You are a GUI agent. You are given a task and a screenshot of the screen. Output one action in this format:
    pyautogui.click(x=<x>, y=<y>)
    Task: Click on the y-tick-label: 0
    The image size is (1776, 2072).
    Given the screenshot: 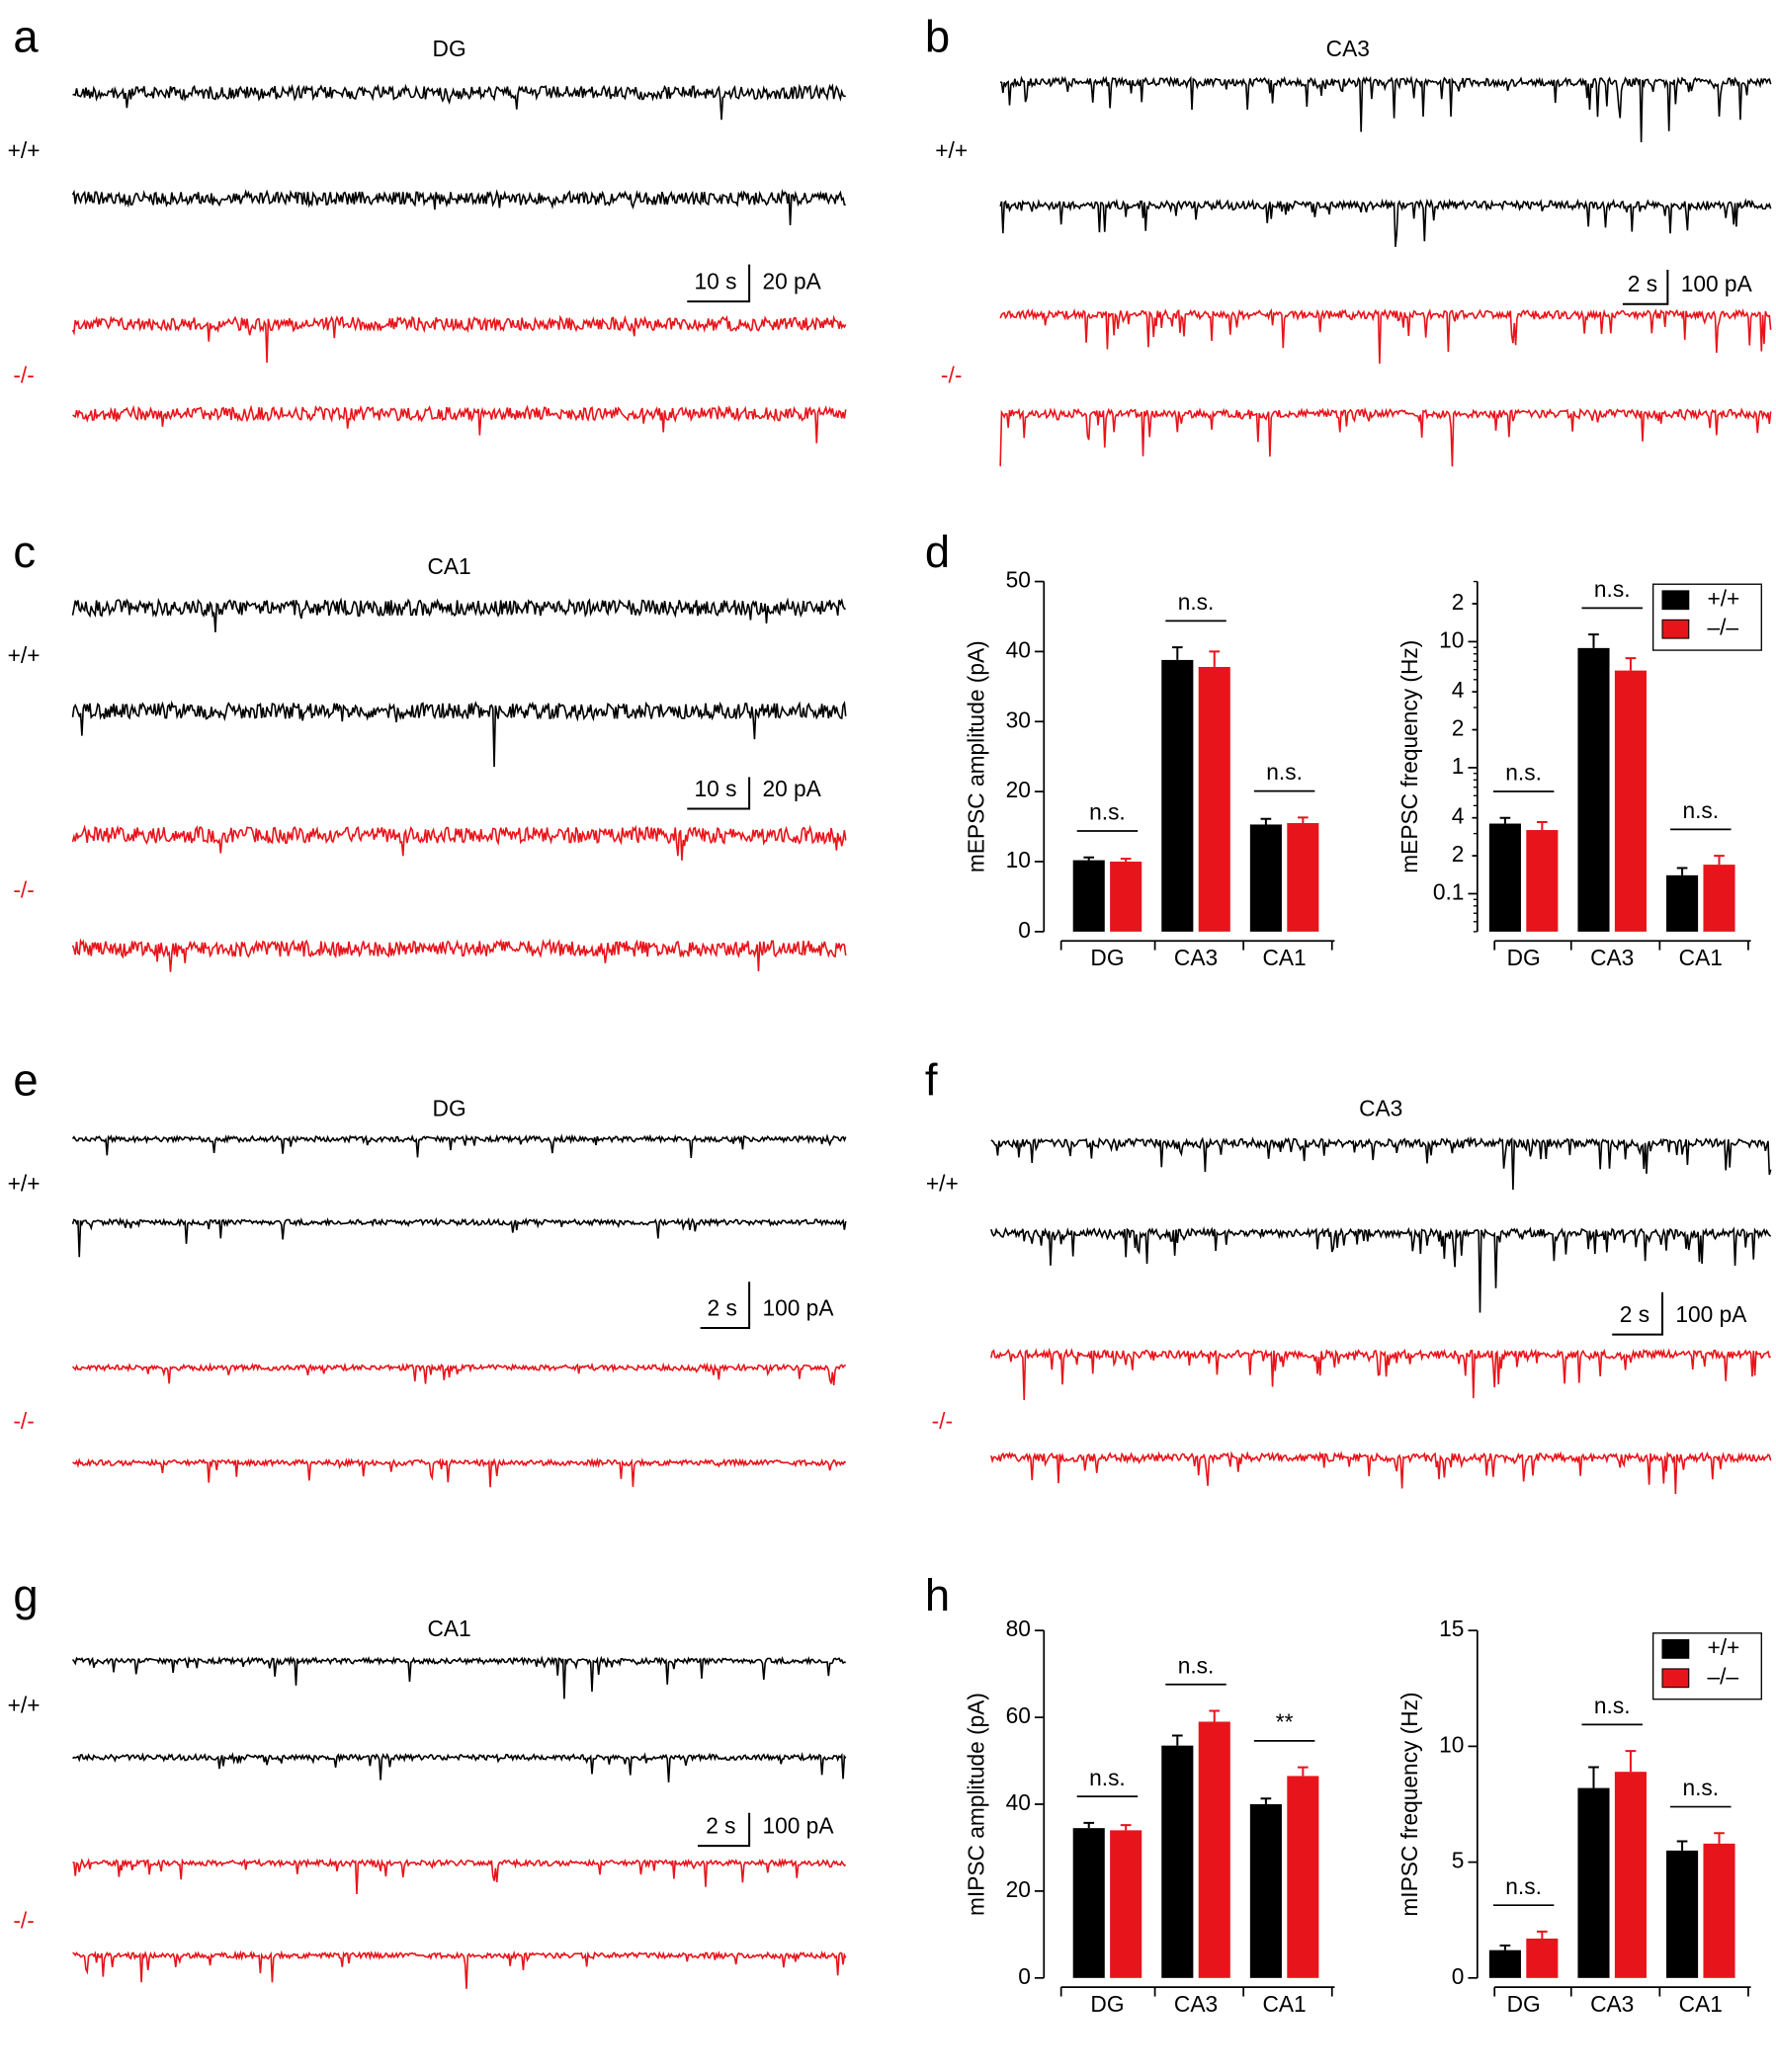 What is the action you would take?
    pyautogui.click(x=1024, y=930)
    